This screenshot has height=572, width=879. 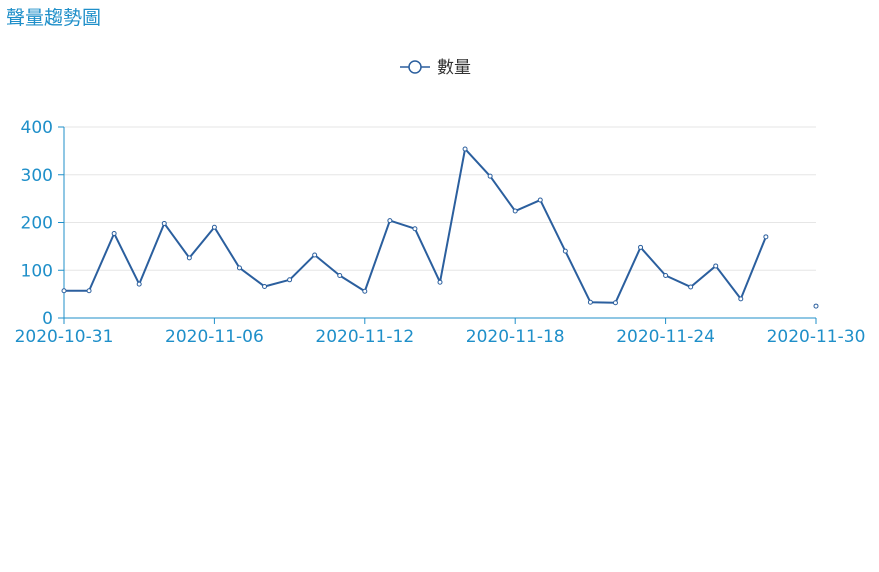 What do you see at coordinates (47, 319) in the screenshot?
I see `y-tick-label: 0` at bounding box center [47, 319].